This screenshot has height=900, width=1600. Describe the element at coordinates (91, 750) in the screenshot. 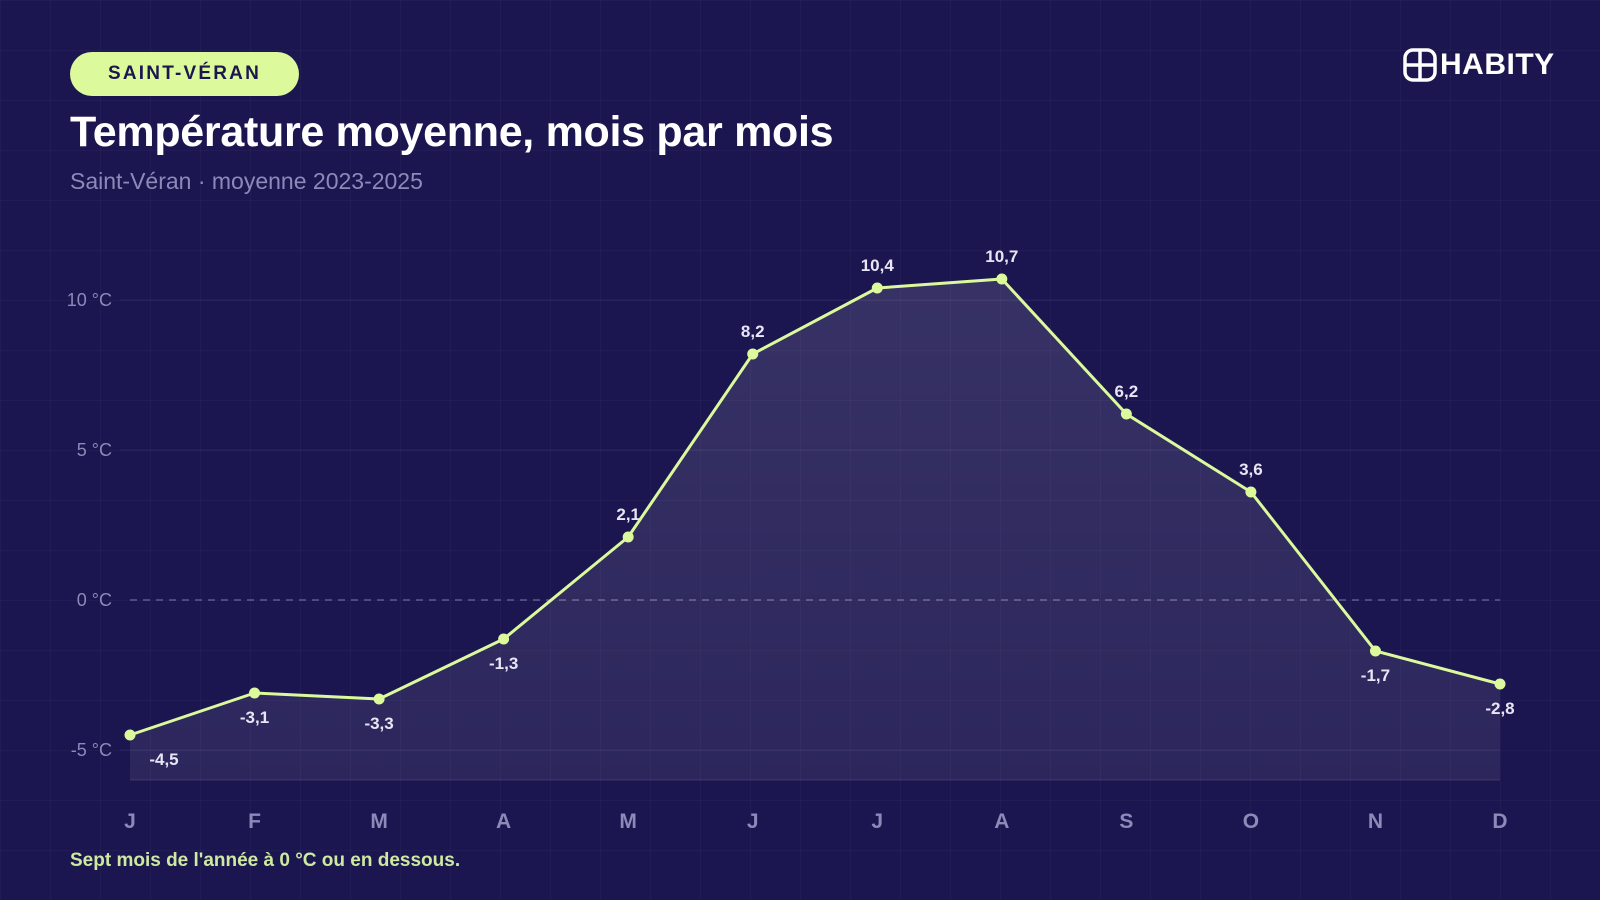

I see `y-tick-label: -5 °C` at that location.